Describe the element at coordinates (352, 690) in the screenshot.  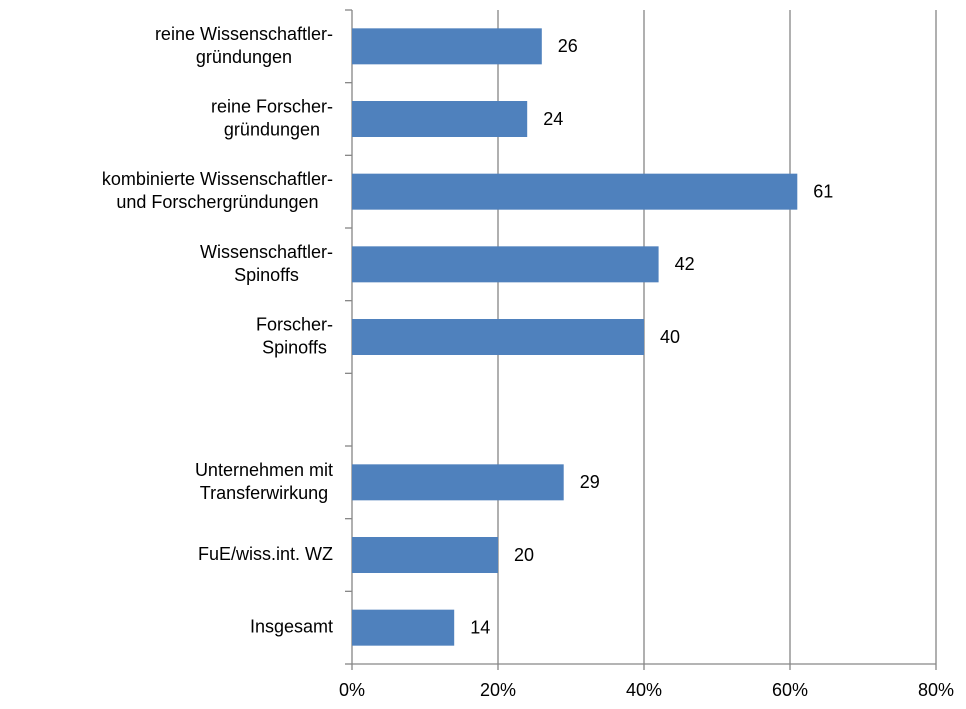
I see `x-tick-label: 0%` at that location.